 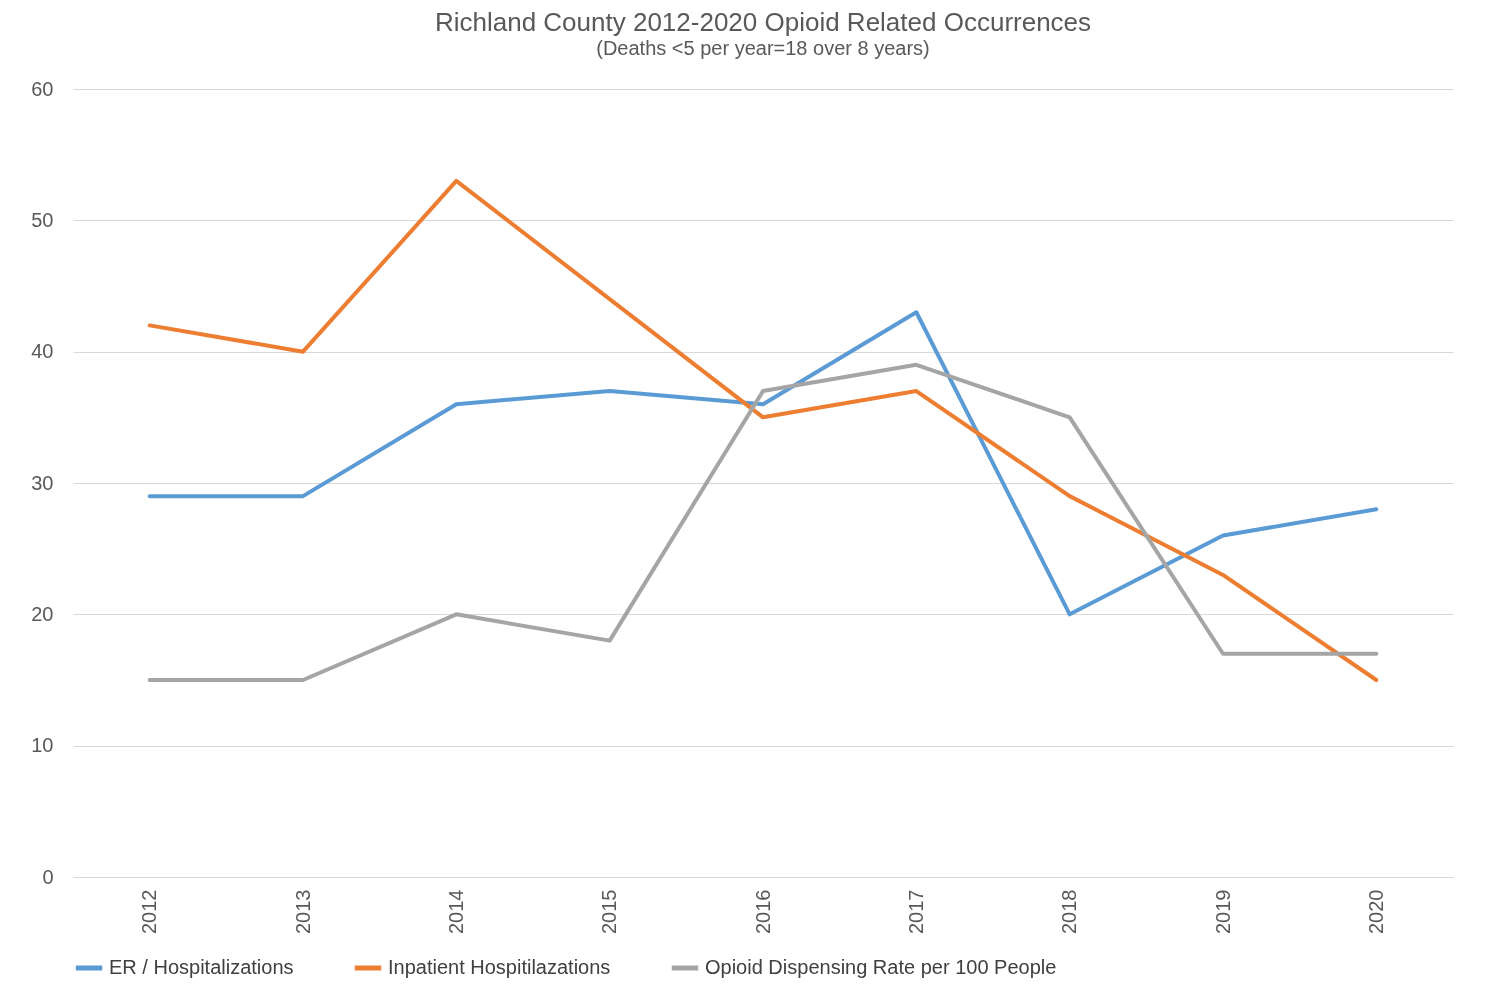 What do you see at coordinates (609, 911) in the screenshot?
I see `x-tick-label: 2015` at bounding box center [609, 911].